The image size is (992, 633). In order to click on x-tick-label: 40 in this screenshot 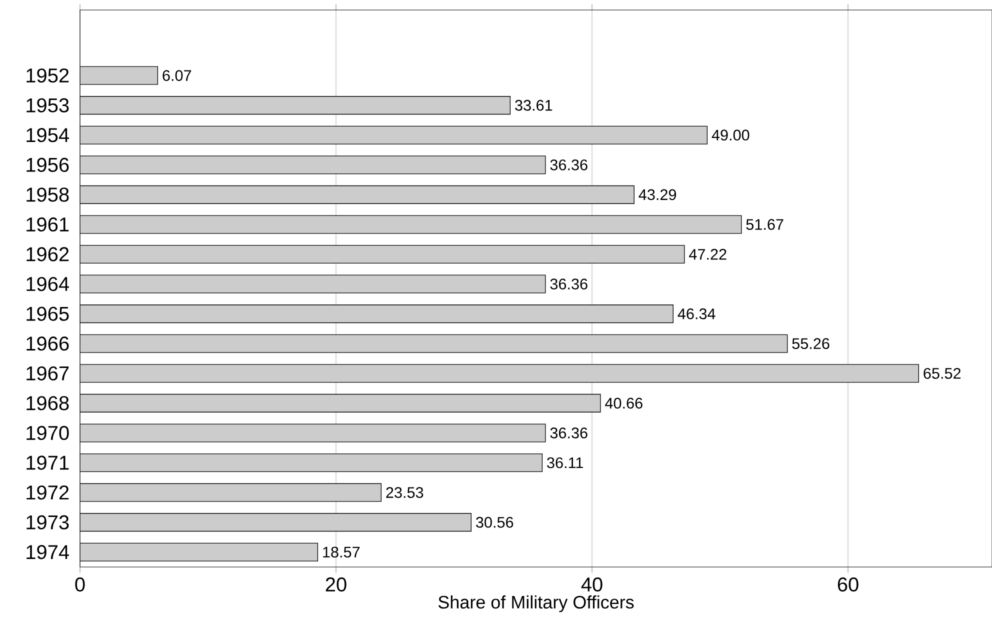, I will do `click(591, 584)`.